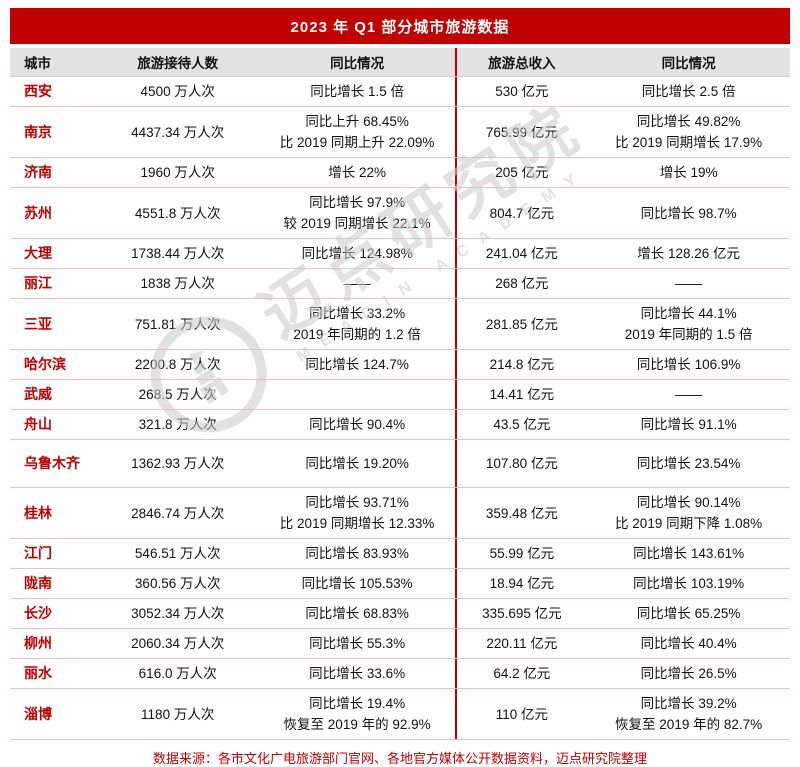 The image size is (800, 767). Describe the element at coordinates (521, 553) in the screenshot. I see `revenue-cell: 55.99 亿元` at that location.